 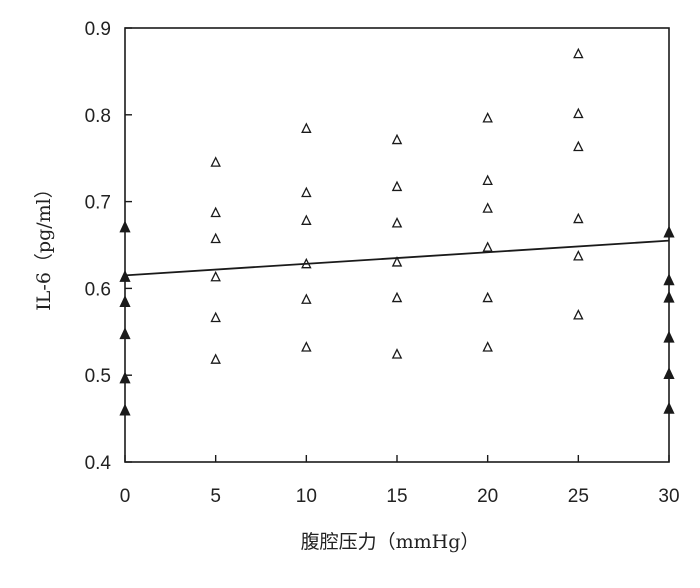 What do you see at coordinates (98, 289) in the screenshot?
I see `y-tick-label: 0.6` at bounding box center [98, 289].